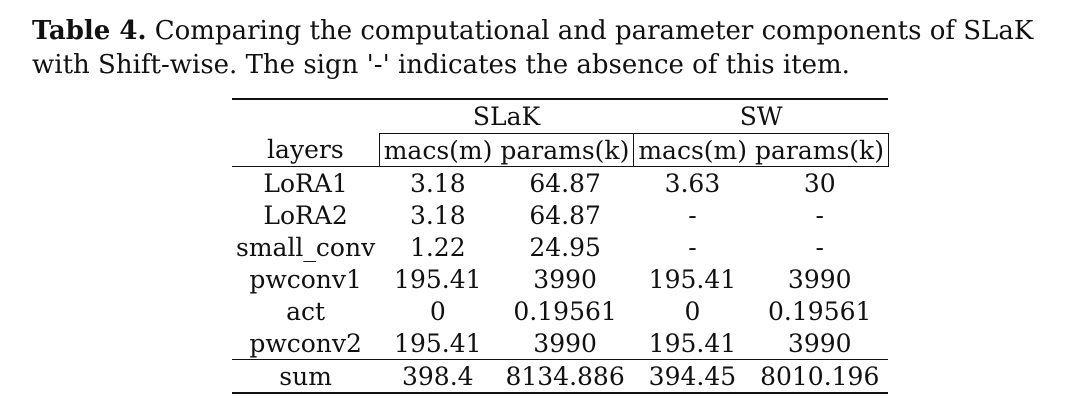 This screenshot has height=417, width=1080. What do you see at coordinates (306, 116) in the screenshot?
I see `group-header-empty` at bounding box center [306, 116].